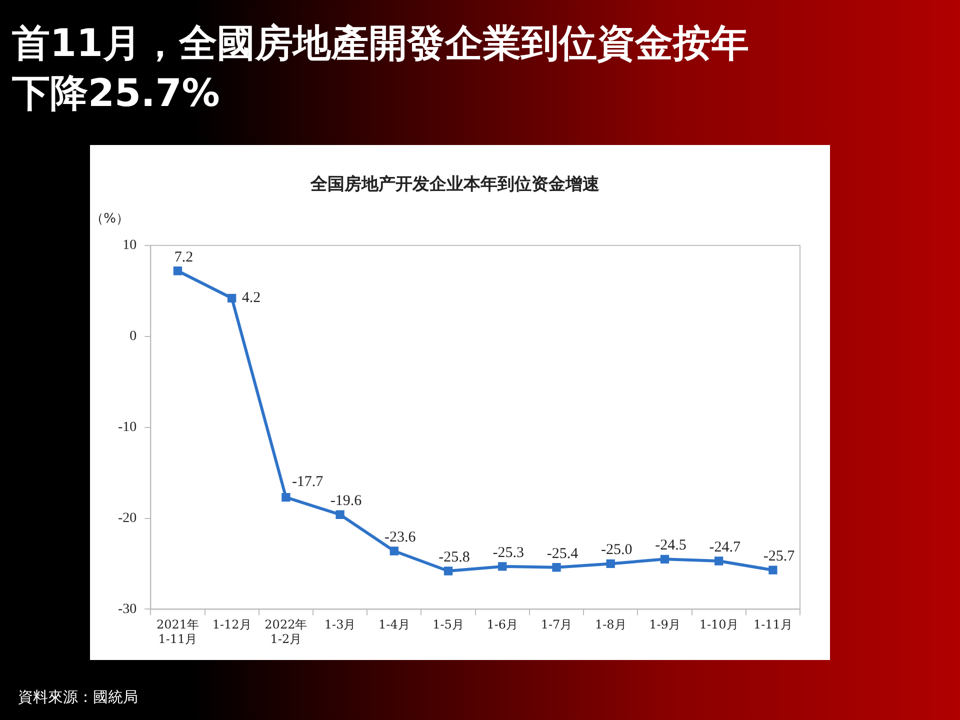  I want to click on y-axis-title: （%）, so click(110, 218).